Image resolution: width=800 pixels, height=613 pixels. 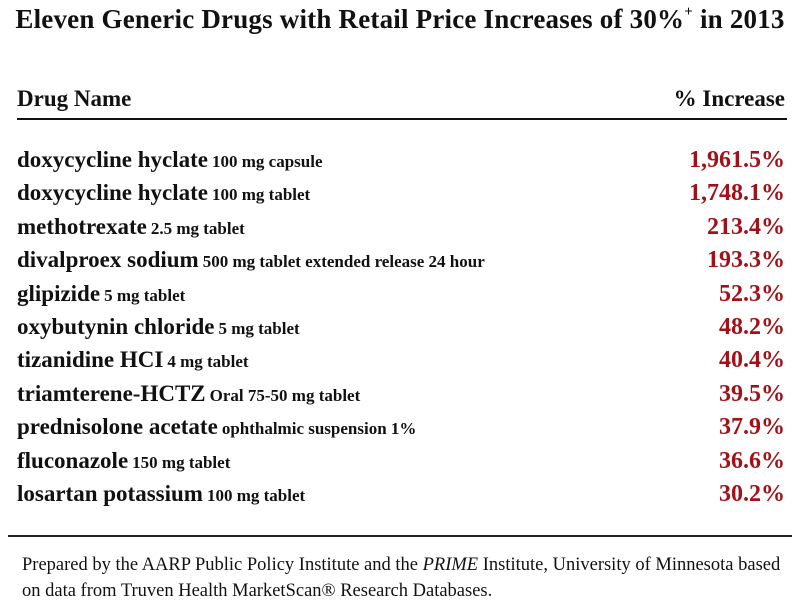 What do you see at coordinates (402, 497) in the screenshot?
I see `table-row: losartan potassium 100 mg tablet 30.2%` at bounding box center [402, 497].